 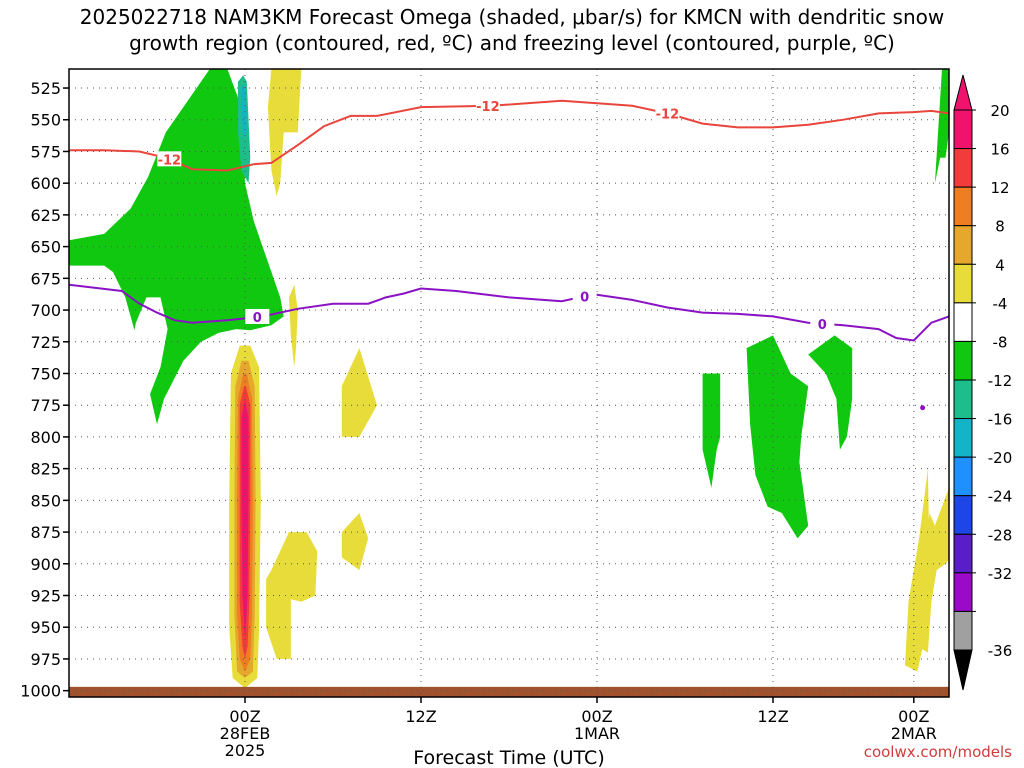 I want to click on y-tick-label: 825, so click(x=45, y=469).